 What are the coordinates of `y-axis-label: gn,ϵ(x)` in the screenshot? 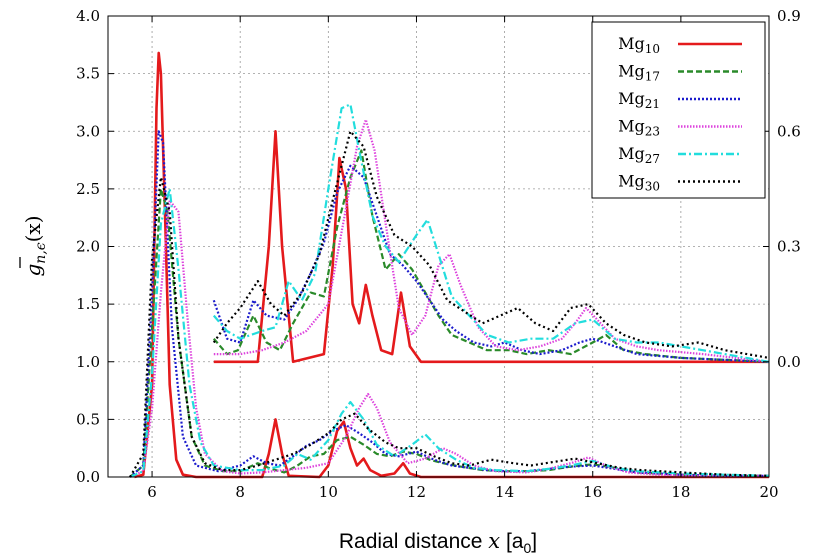 It's located at (35, 245).